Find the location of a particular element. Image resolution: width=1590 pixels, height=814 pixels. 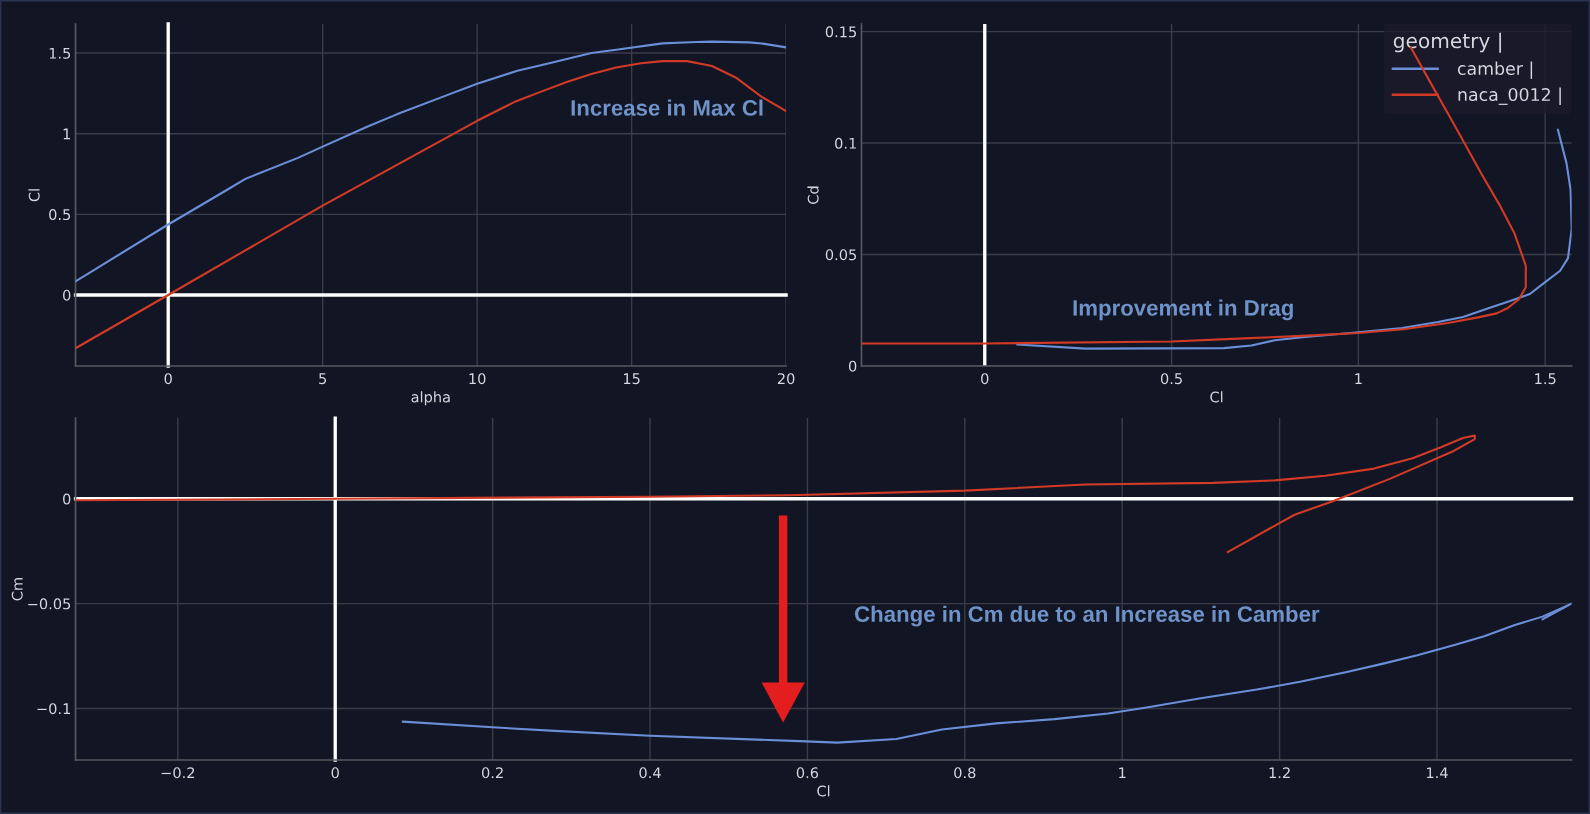

x-tick-label: 0.6 is located at coordinates (807, 773).